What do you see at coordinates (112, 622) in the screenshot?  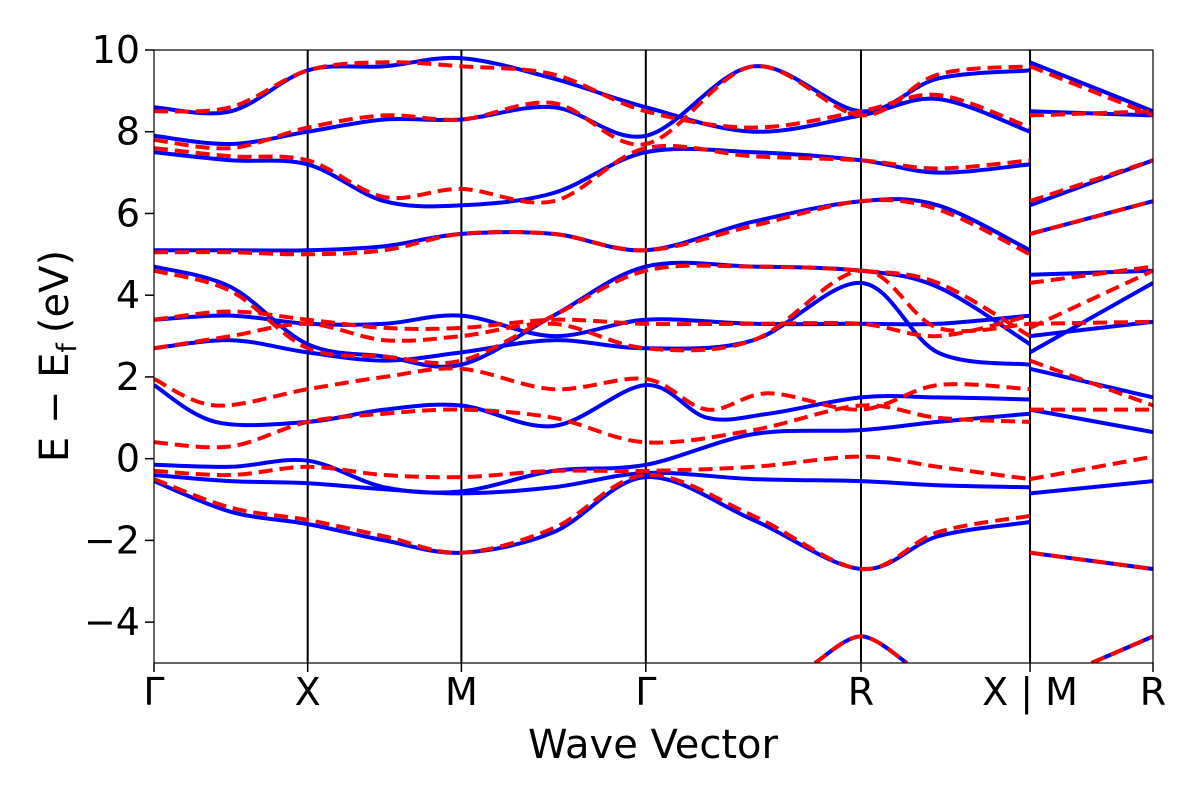 I see `y-tick-label-0: −4` at bounding box center [112, 622].